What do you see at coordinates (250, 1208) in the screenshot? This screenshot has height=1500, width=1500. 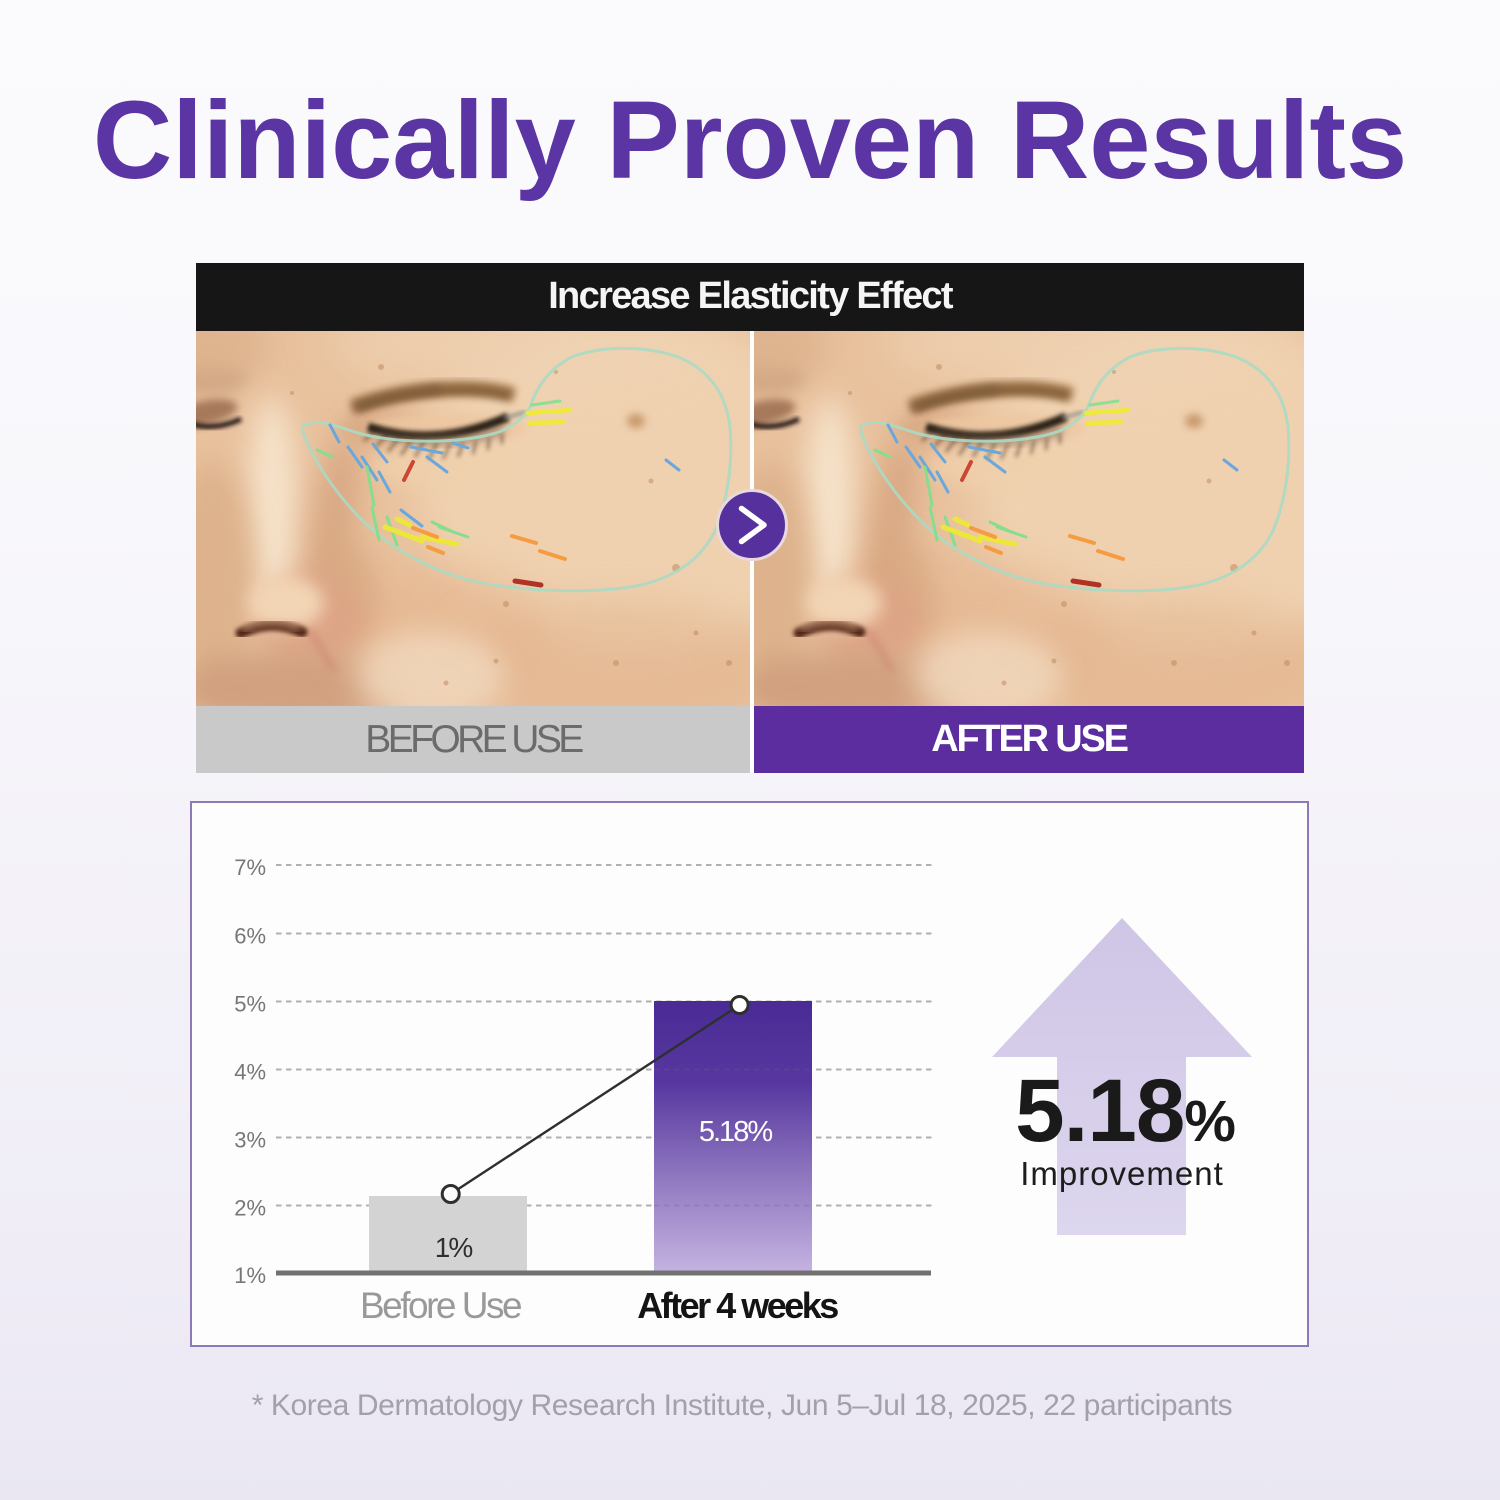 I see `svg-text: 2%` at bounding box center [250, 1208].